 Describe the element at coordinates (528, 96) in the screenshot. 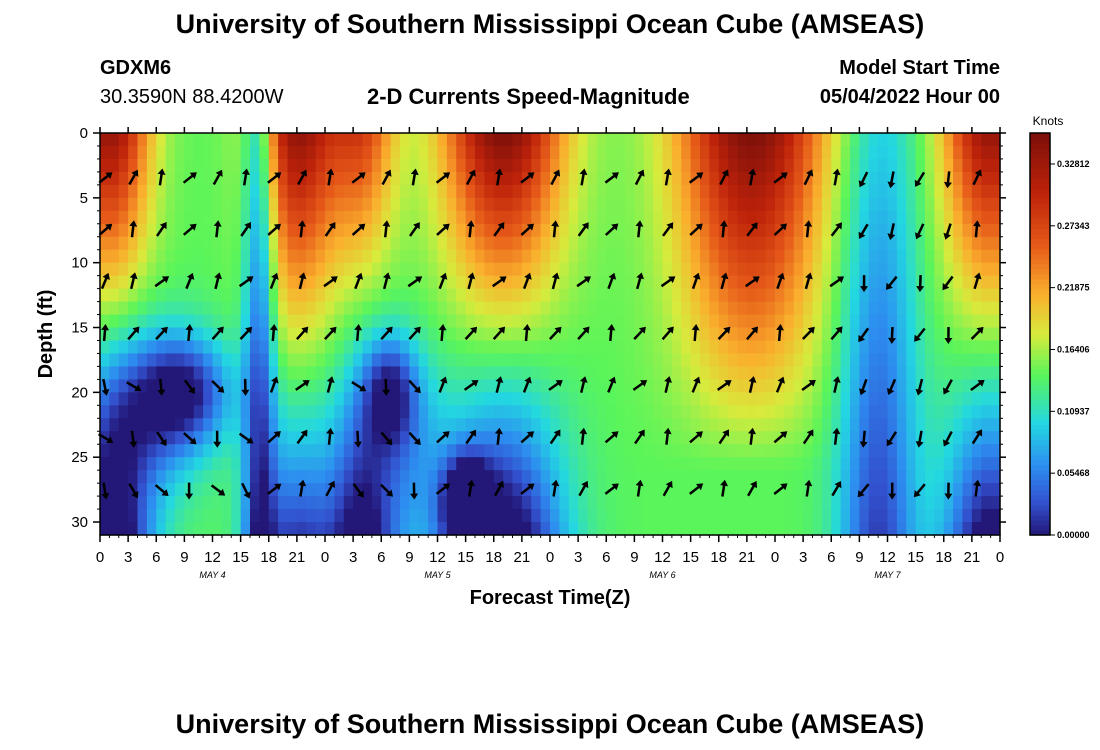

I see `chart-subtitle: 2-D Currents Speed-Magnitude` at that location.